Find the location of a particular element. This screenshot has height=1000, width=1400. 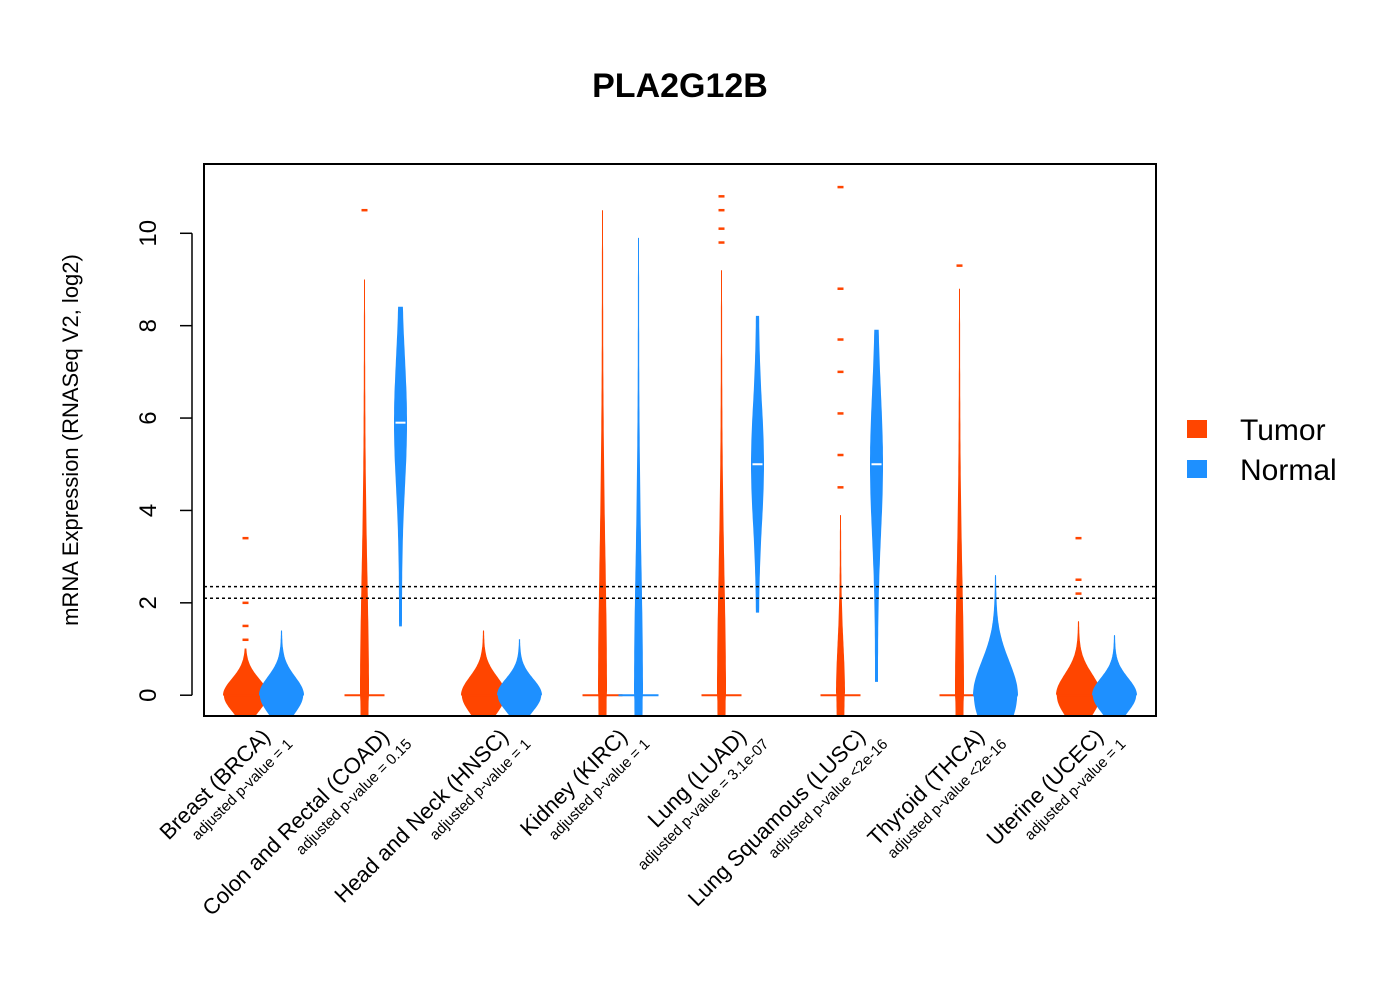

y-tick-label: 4 is located at coordinates (148, 510).